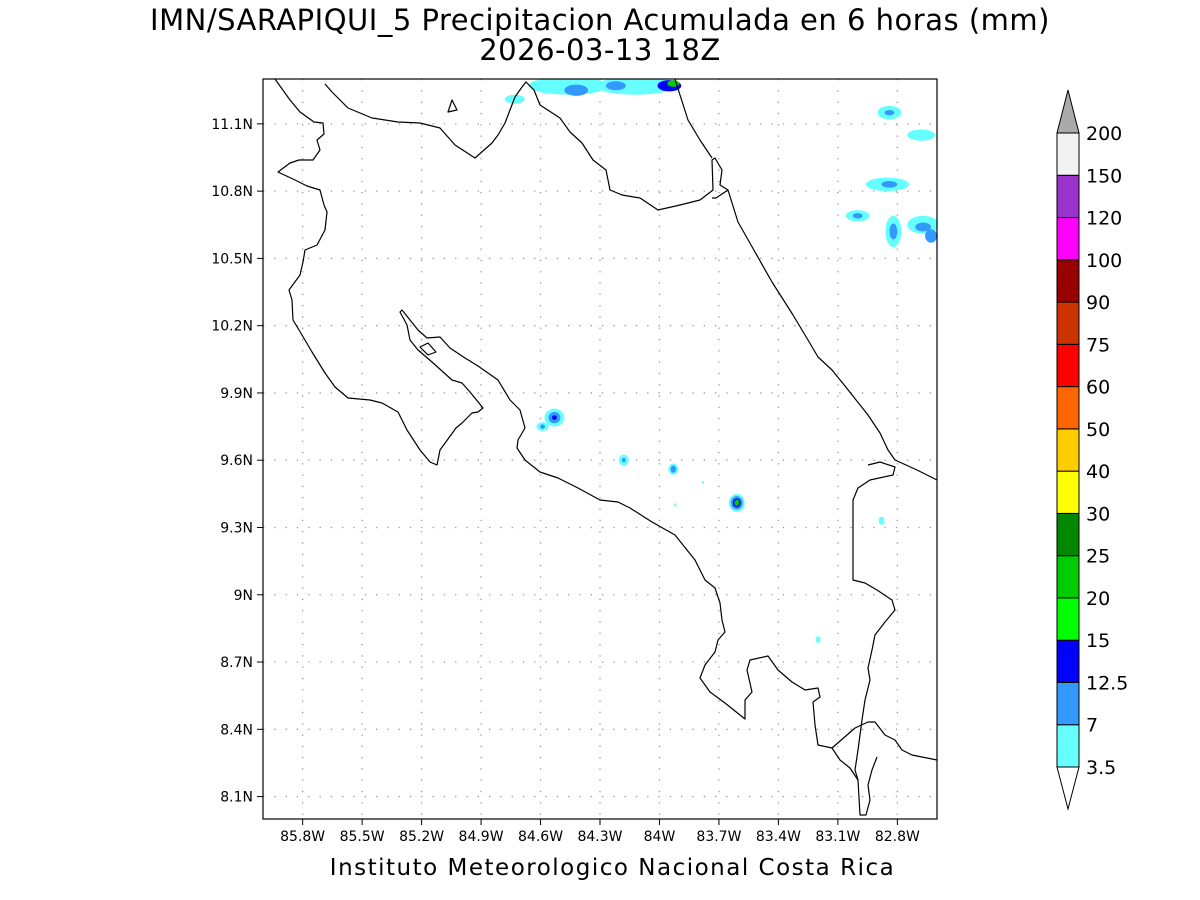 This screenshot has width=1200, height=900. I want to click on colorbar-label: 40, so click(1098, 472).